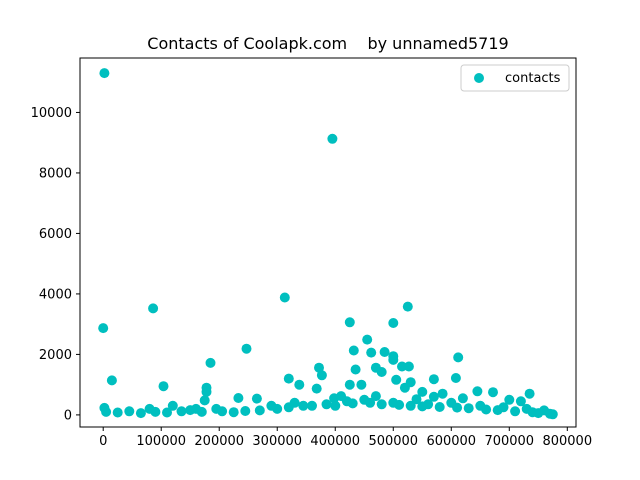  I want to click on x-tick-label: 200000, so click(219, 441).